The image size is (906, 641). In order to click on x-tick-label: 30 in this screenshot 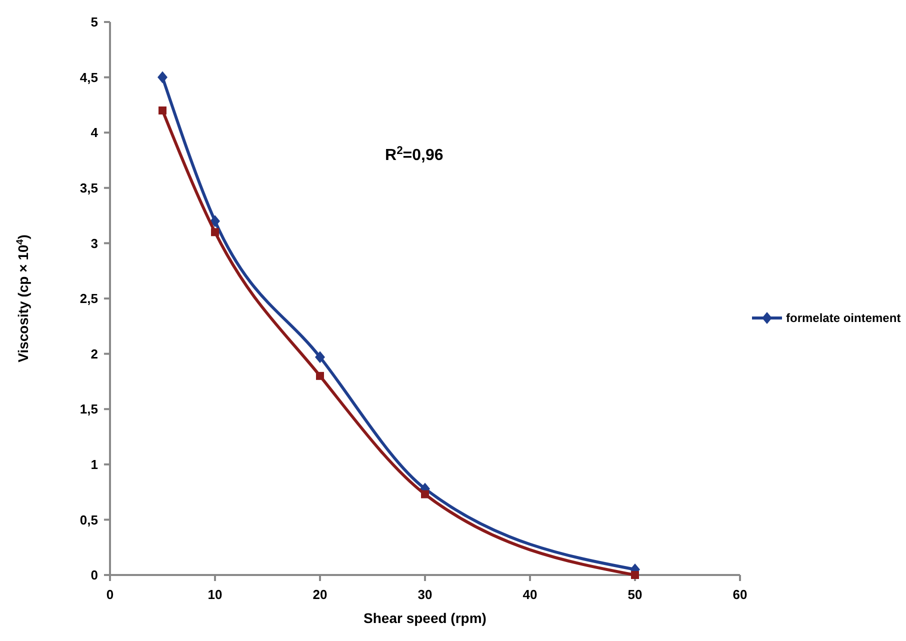, I will do `click(425, 594)`.